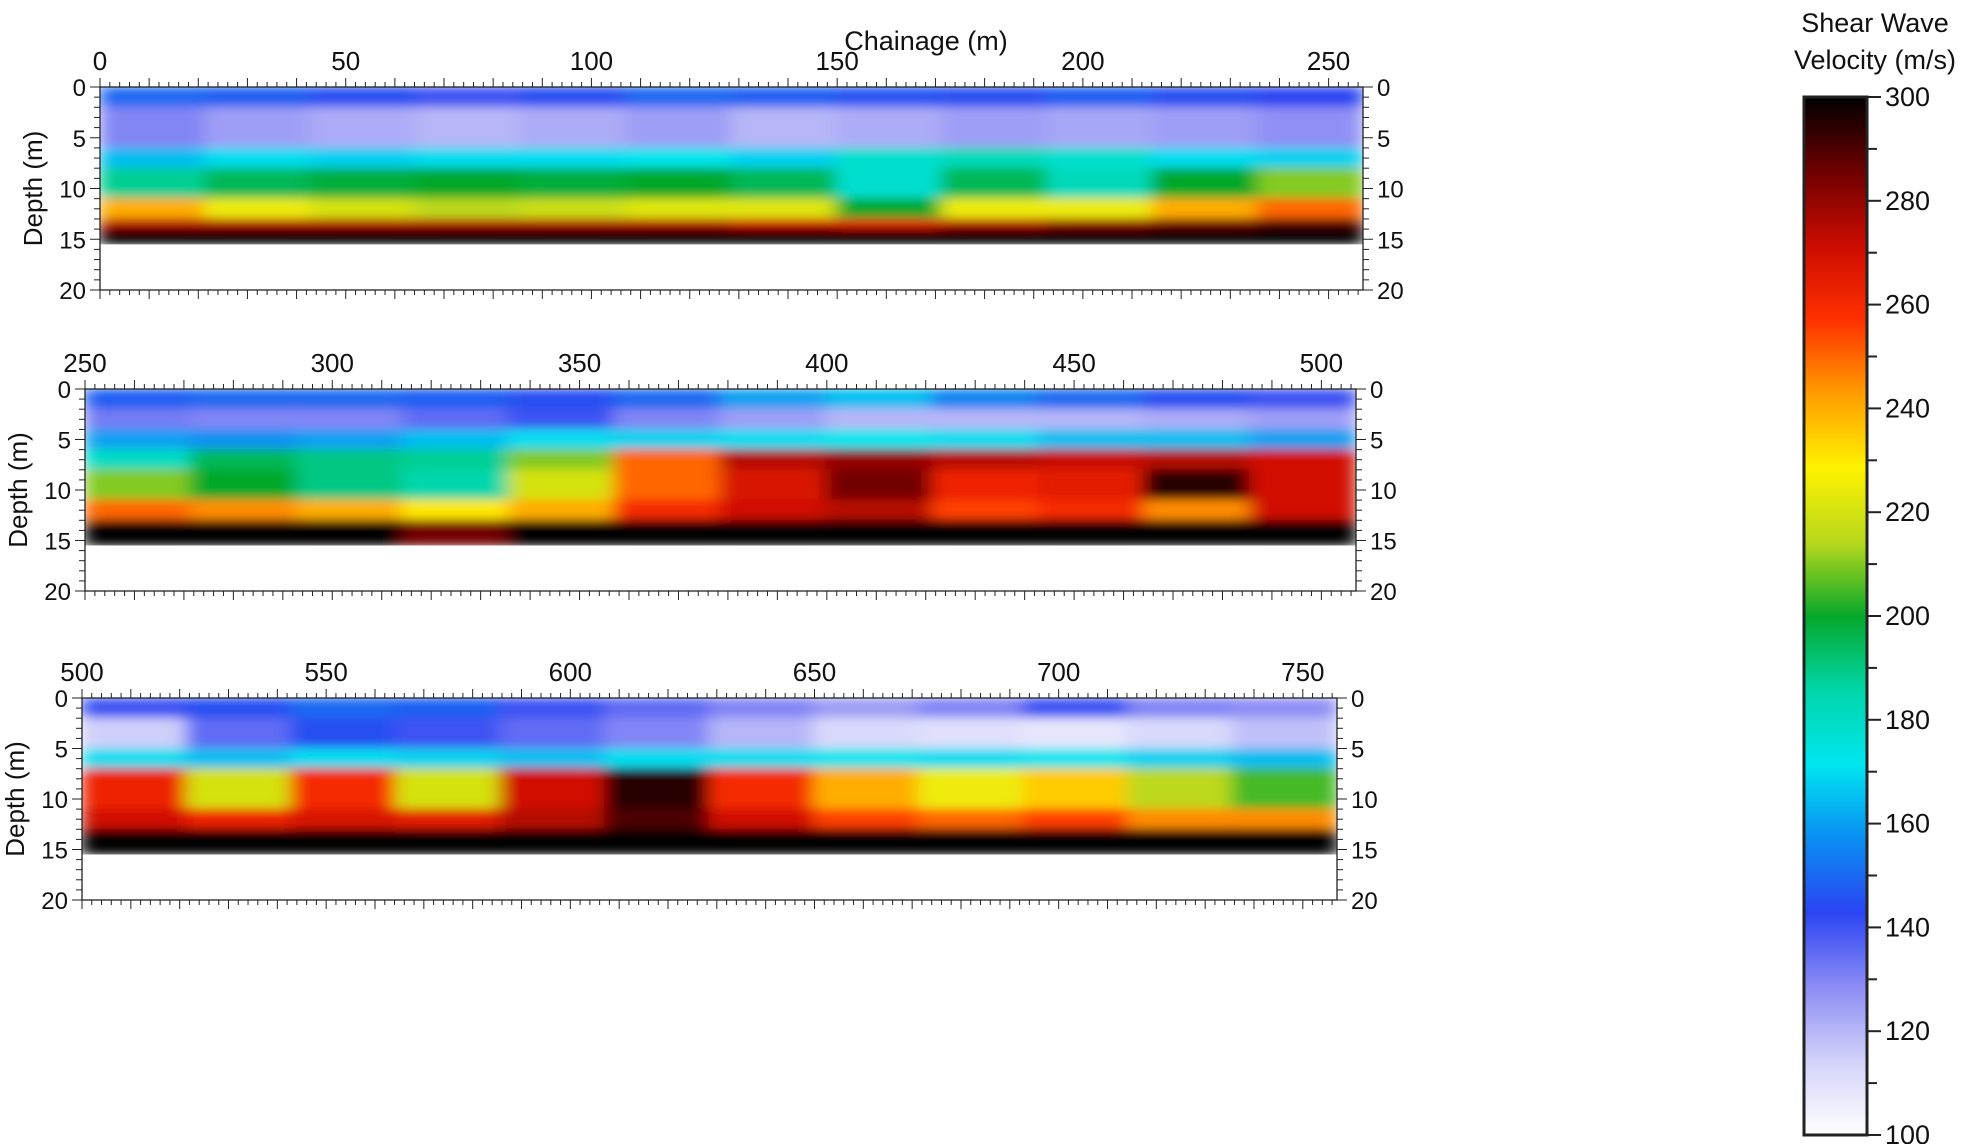 This screenshot has width=1971, height=1144. What do you see at coordinates (345, 61) in the screenshot?
I see `x-tick-label: 50` at bounding box center [345, 61].